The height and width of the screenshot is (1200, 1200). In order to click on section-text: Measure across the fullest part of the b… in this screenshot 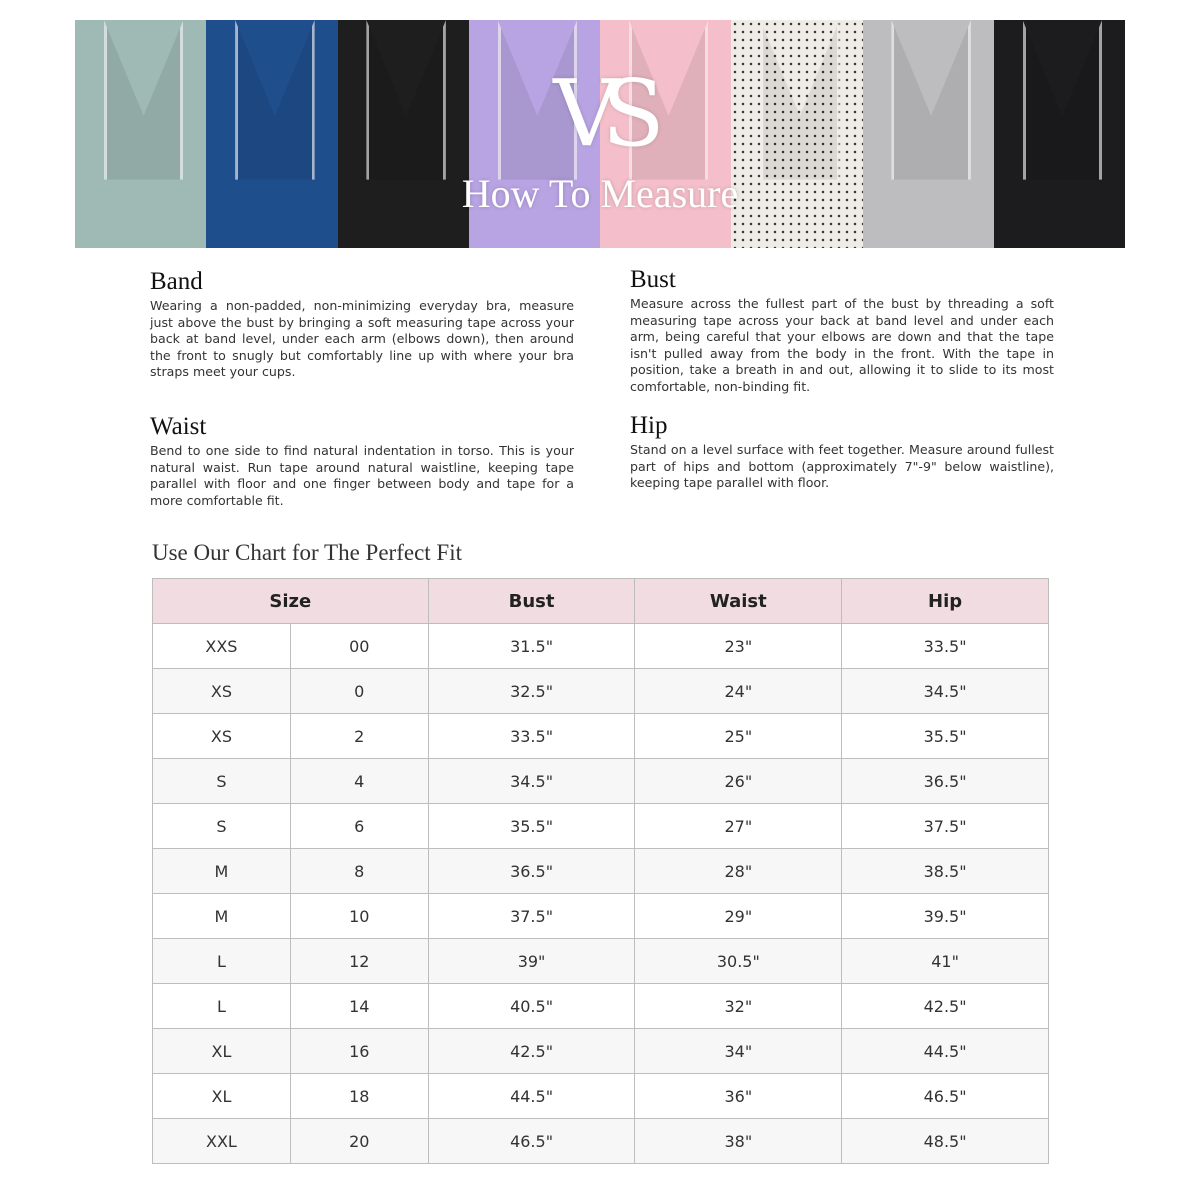, I will do `click(842, 345)`.